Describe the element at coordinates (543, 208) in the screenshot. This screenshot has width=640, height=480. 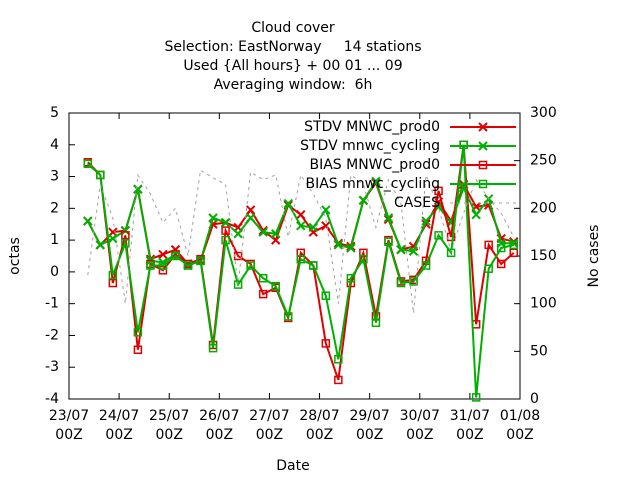
I see `y2-tick-label: 200` at that location.